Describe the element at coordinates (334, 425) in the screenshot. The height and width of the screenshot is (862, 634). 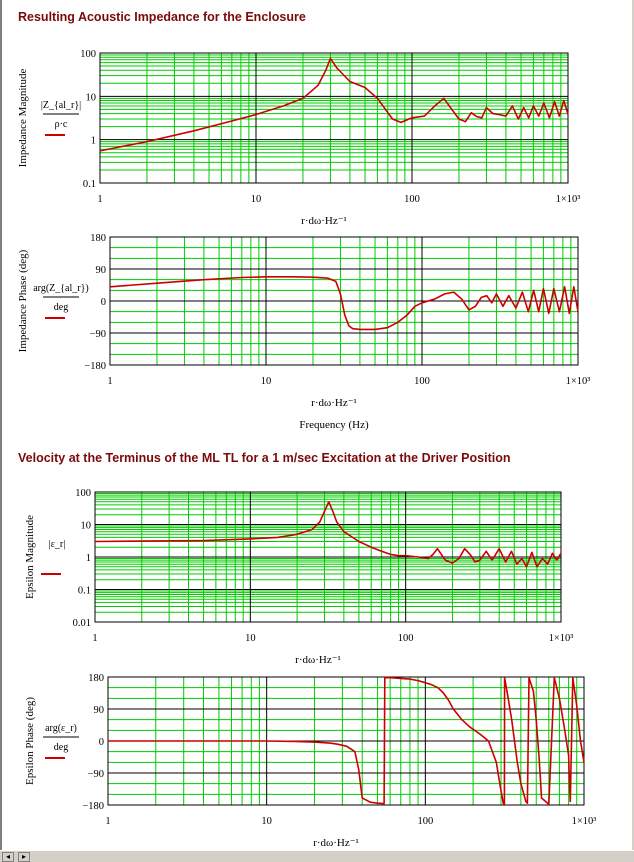
I see `impedance-phase-xlabel2: Frequency (Hz)` at that location.